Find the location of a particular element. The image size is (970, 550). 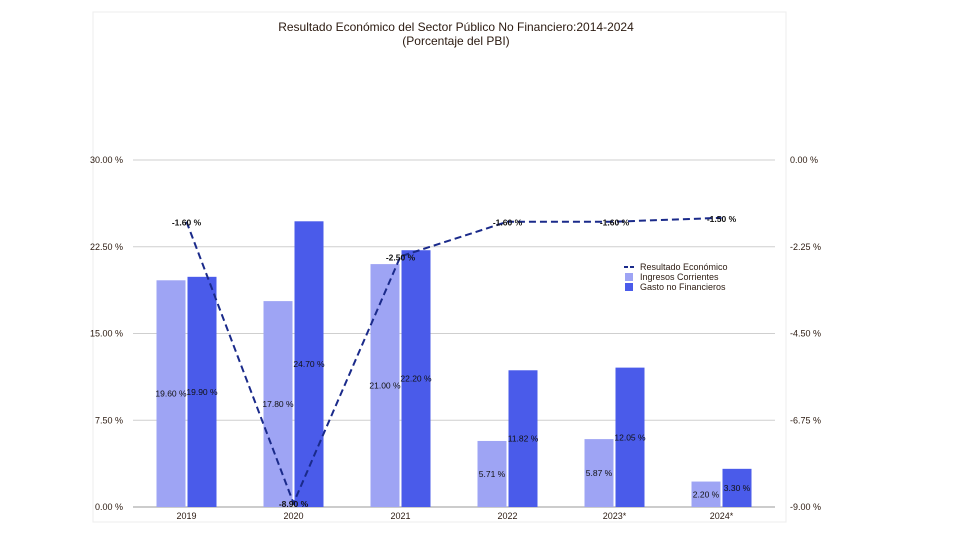

legend-label: Resultado Económico is located at coordinates (684, 267).